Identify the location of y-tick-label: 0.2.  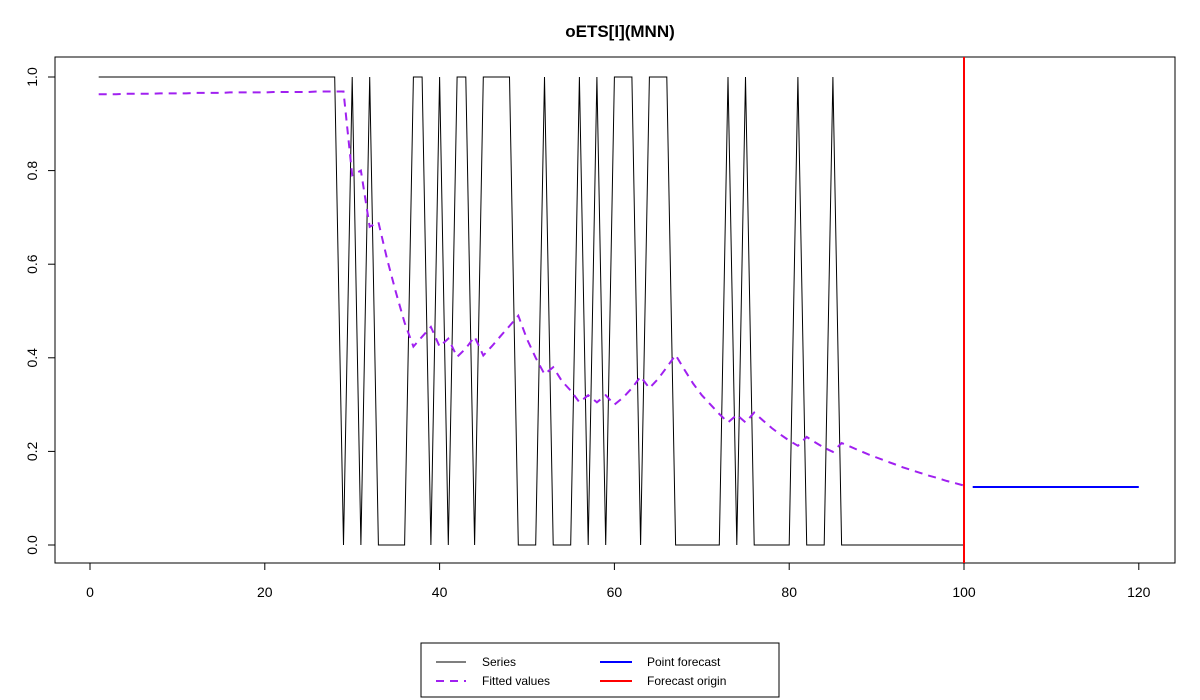
(32, 451).